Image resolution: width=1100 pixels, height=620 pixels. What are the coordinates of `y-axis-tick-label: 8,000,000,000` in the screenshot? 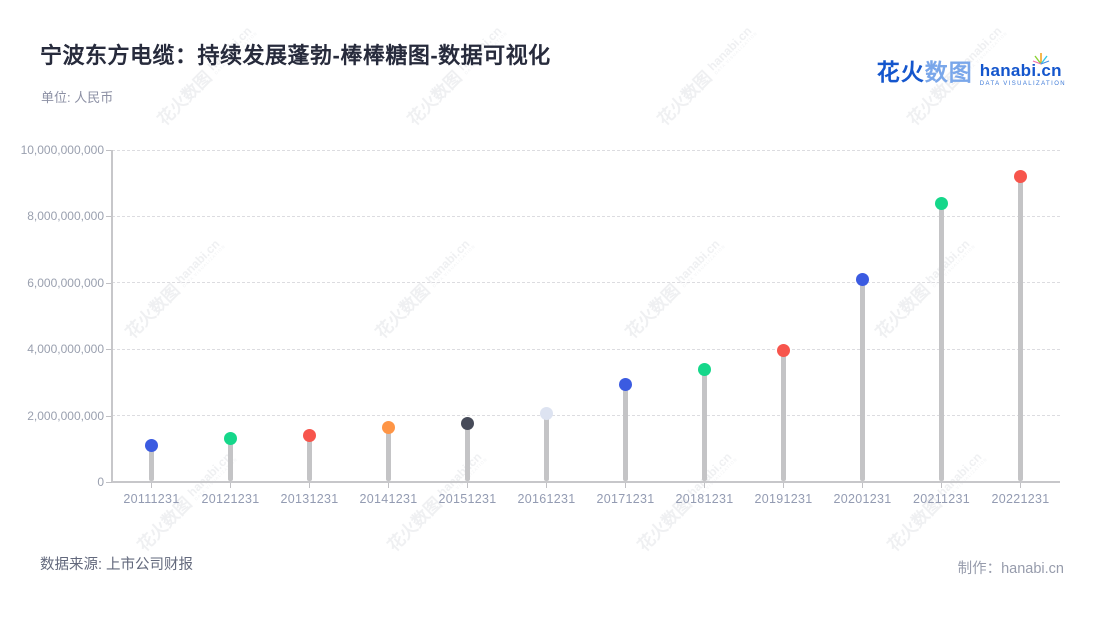 It's located at (65, 216).